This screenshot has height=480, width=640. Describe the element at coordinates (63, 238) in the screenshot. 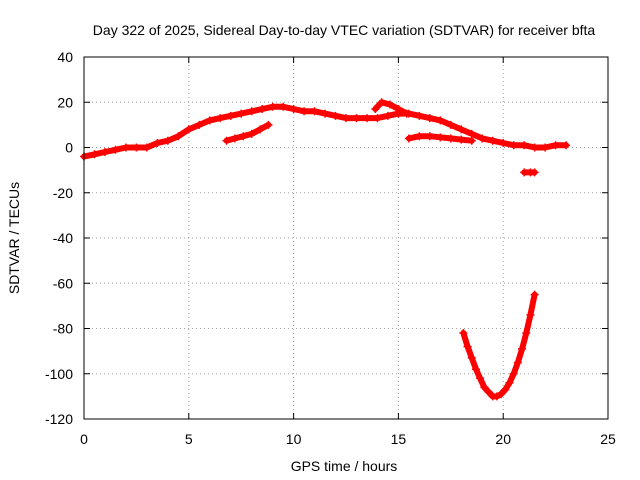

I see `y-tick-label: -40` at that location.